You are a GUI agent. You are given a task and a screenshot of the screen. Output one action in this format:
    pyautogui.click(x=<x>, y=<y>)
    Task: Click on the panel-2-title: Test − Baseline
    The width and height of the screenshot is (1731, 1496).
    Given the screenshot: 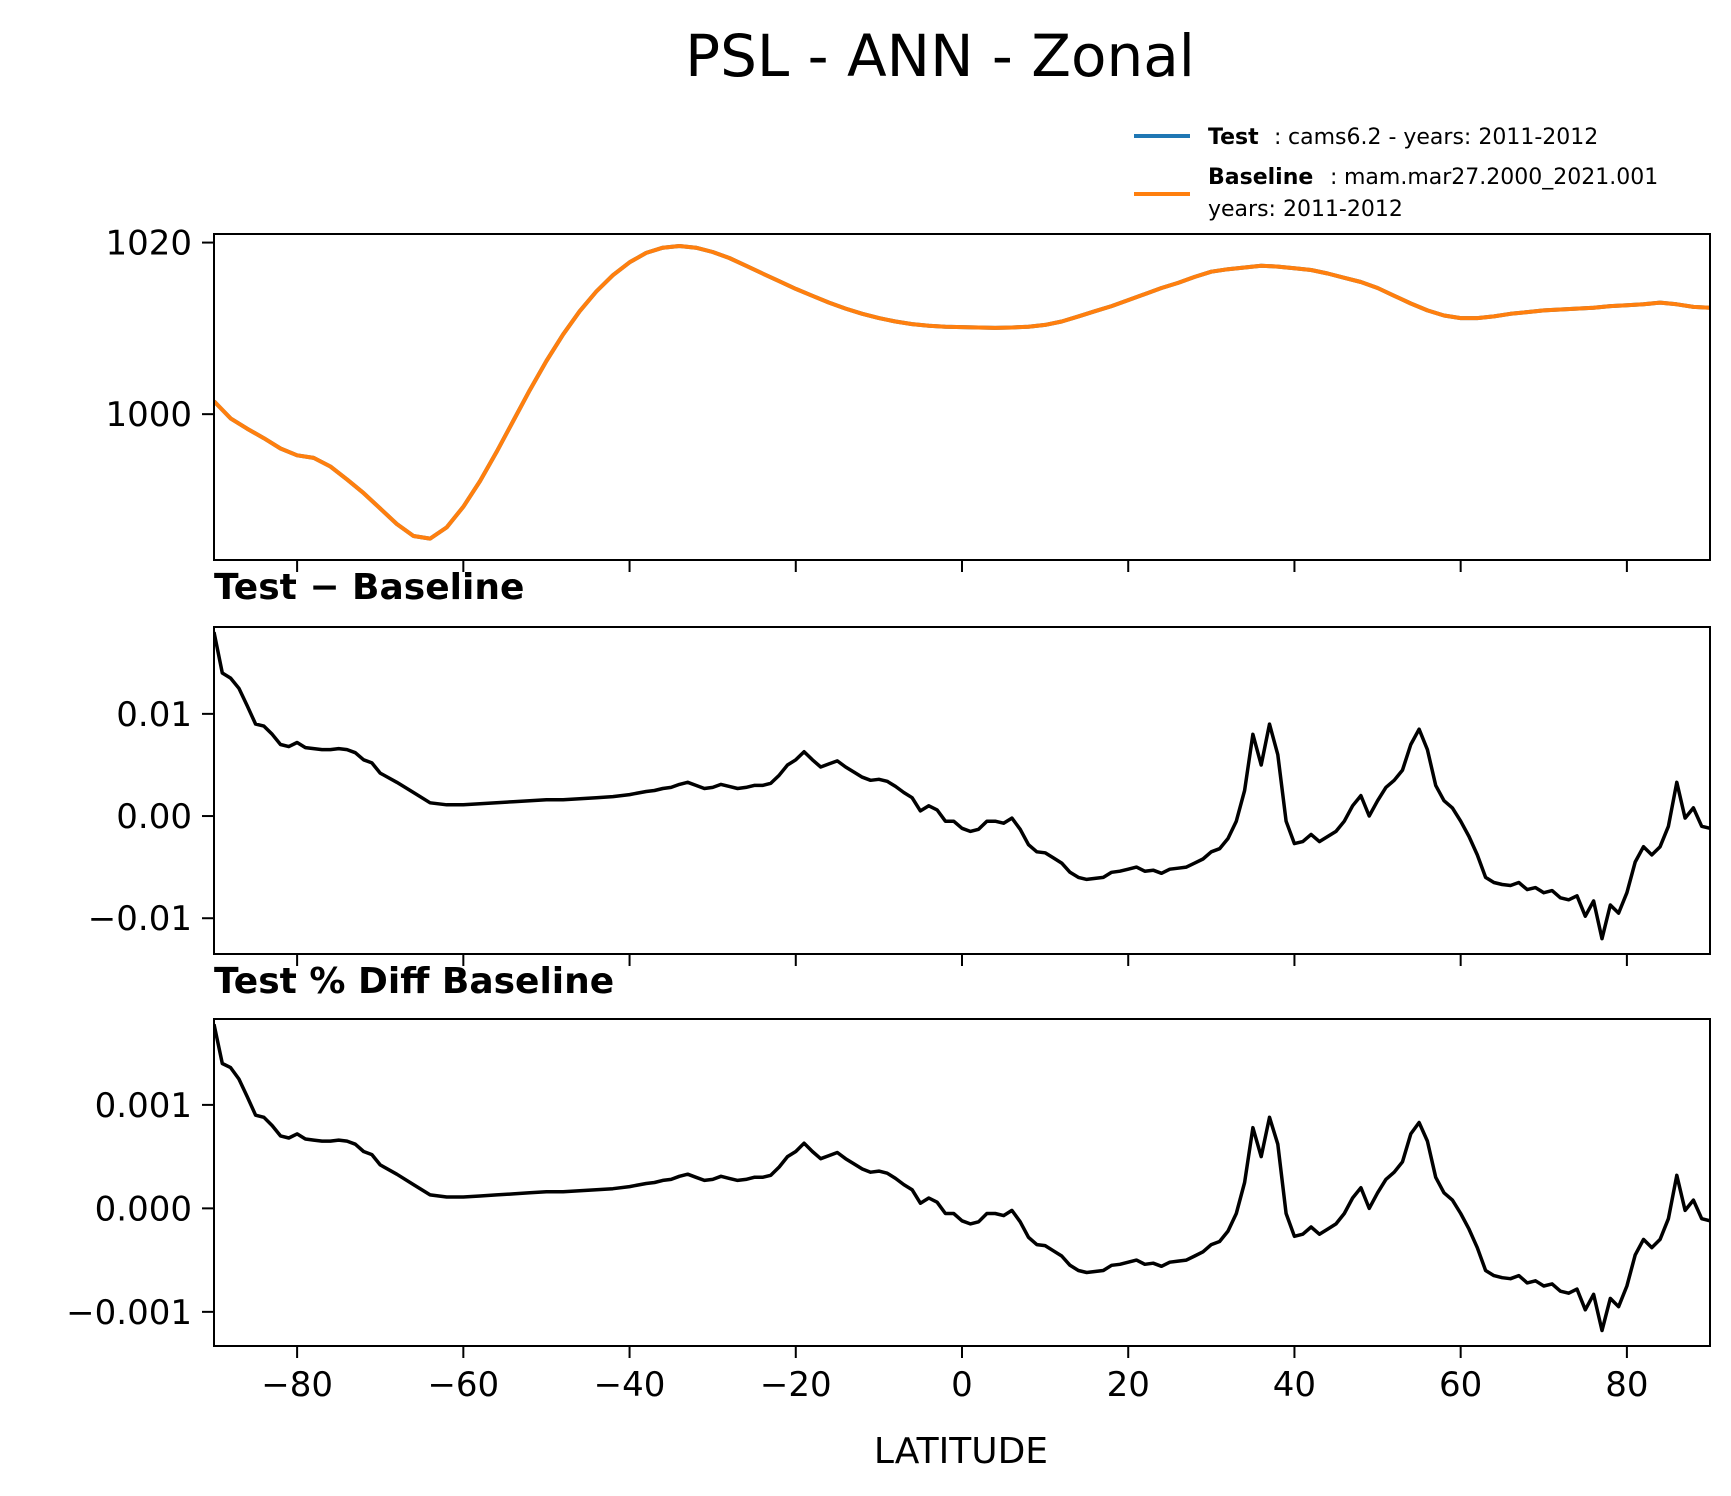 What is the action you would take?
    pyautogui.click(x=369, y=587)
    